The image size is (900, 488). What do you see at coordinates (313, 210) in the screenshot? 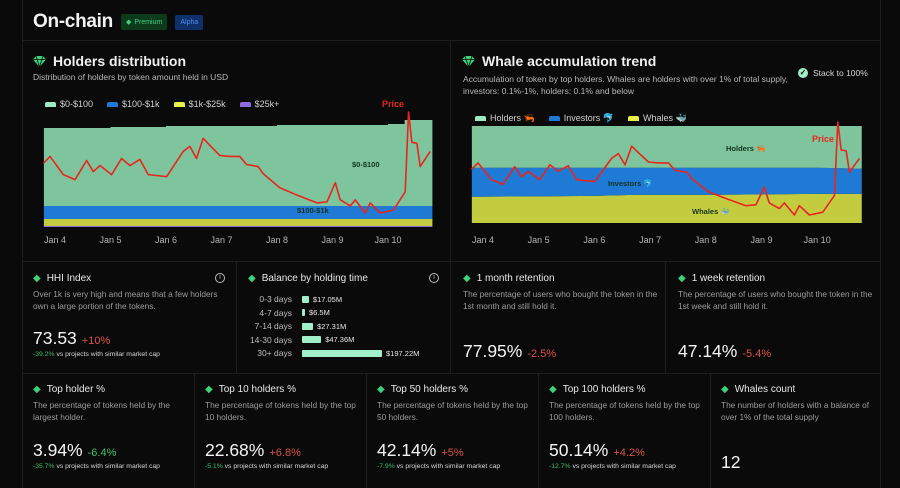
I see `area-label: $100-$1k` at bounding box center [313, 210].